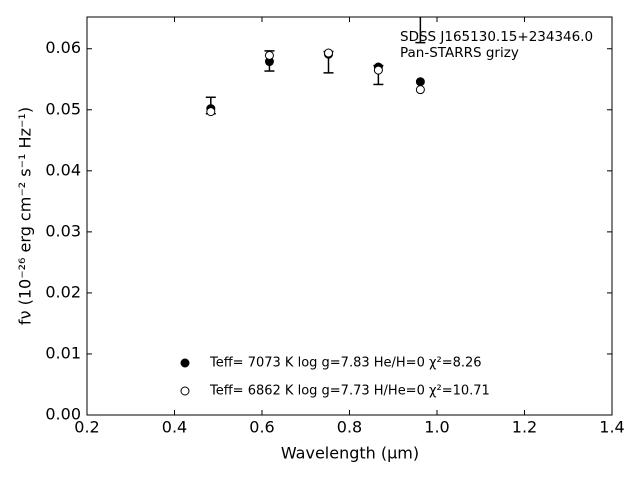 The width and height of the screenshot is (640, 484). I want to click on legend-label: Teff= 7073 K log g=7.83 He/H=0 χ²=8.26, so click(345, 363).